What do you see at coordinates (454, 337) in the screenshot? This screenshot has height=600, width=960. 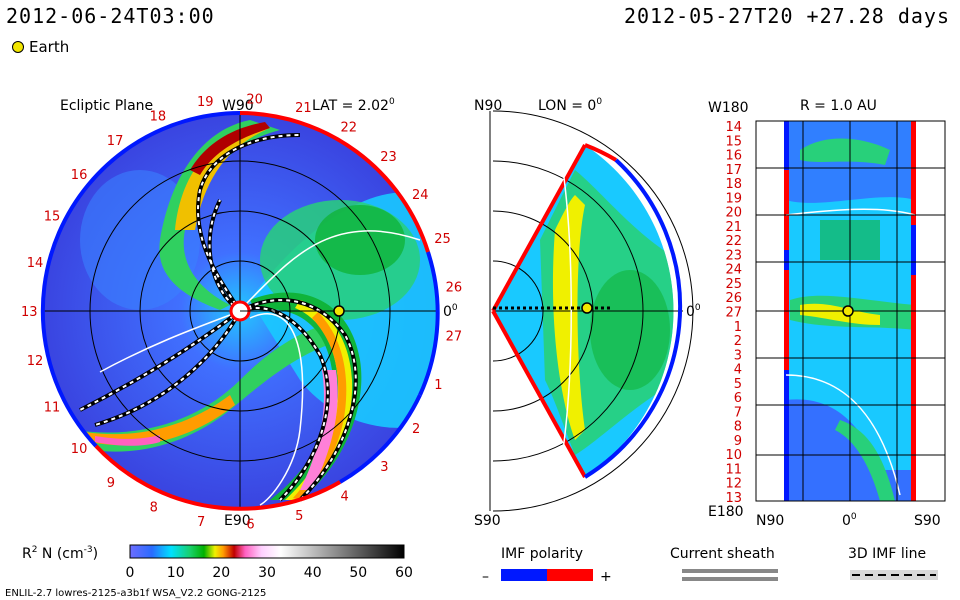 I see `longitude-tick-27: 27` at bounding box center [454, 337].